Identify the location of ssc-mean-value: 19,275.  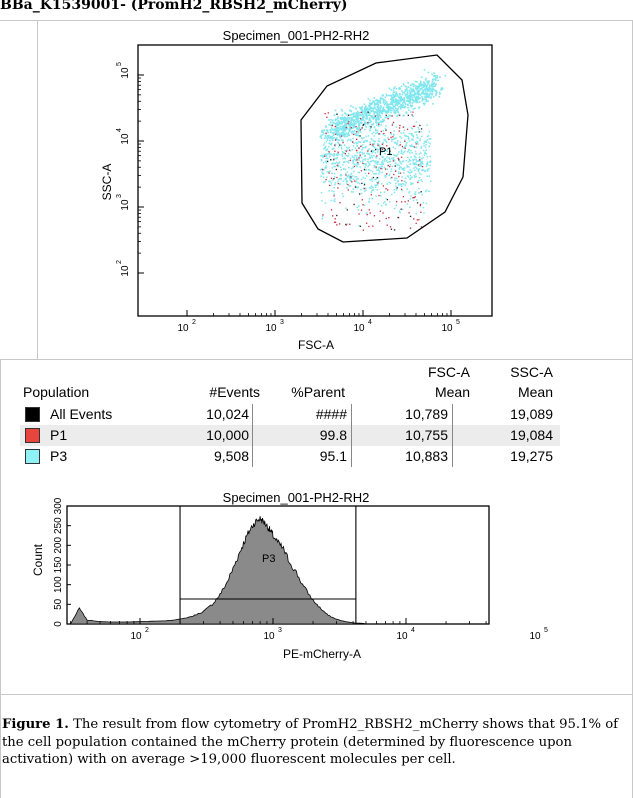
(531, 456).